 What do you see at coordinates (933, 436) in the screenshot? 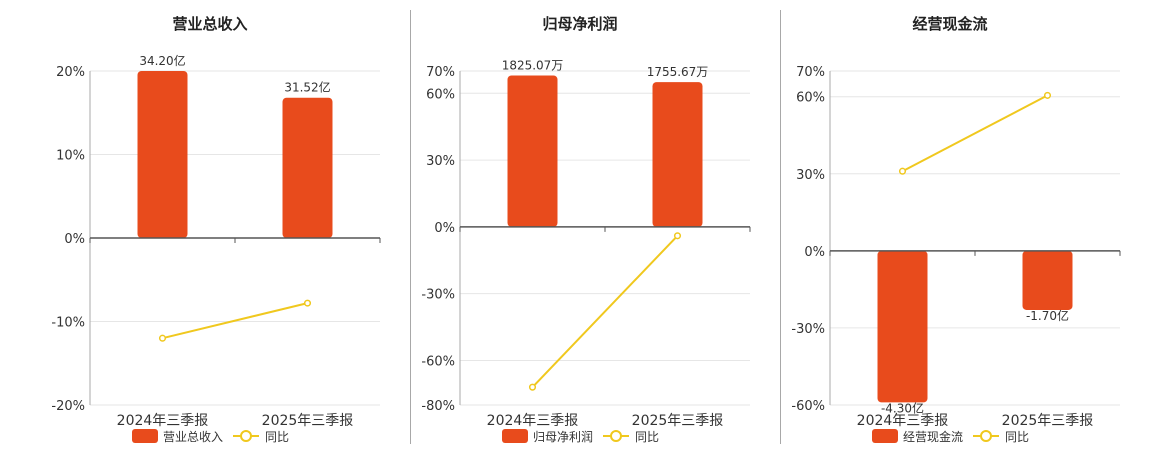
I see `legend-label: 经营现金流` at bounding box center [933, 436].